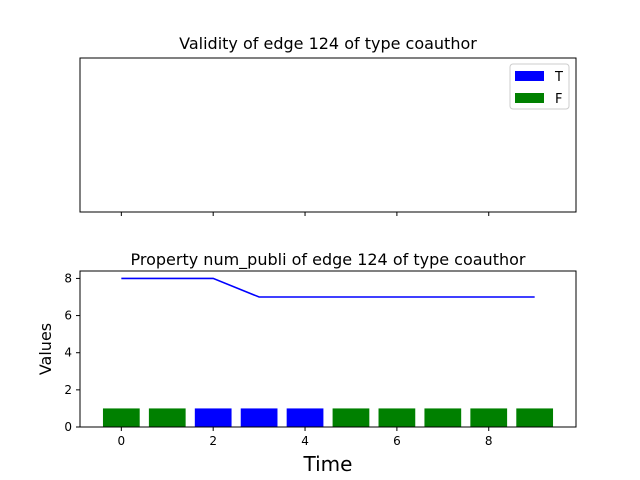 Image resolution: width=640 pixels, height=480 pixels. I want to click on validity-bars, so click(328, 417).